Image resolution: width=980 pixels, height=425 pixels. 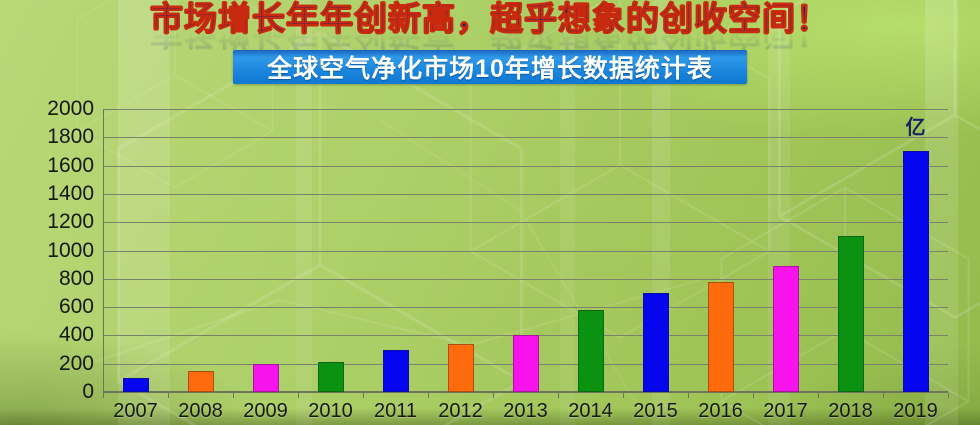 I want to click on bar-2015, so click(x=655, y=342).